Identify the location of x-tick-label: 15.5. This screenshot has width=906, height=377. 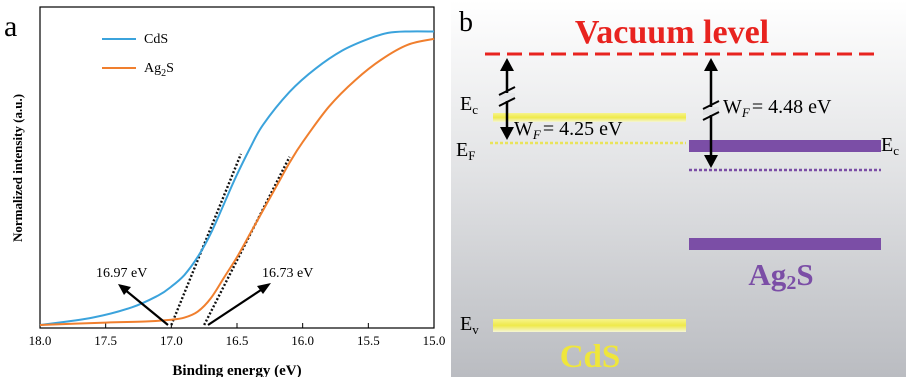
(368, 340).